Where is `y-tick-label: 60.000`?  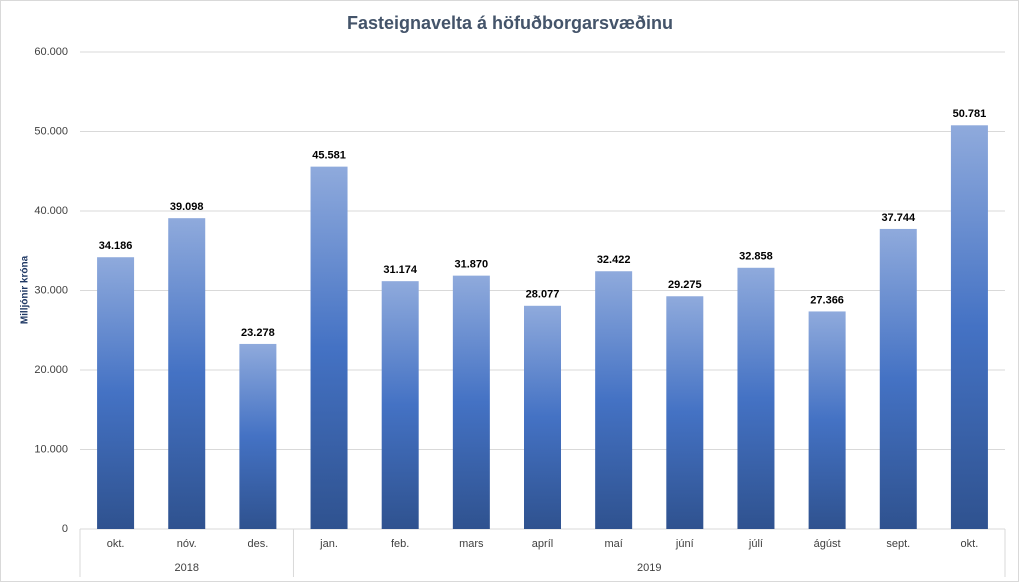
y-tick-label: 60.000 is located at coordinates (51, 52).